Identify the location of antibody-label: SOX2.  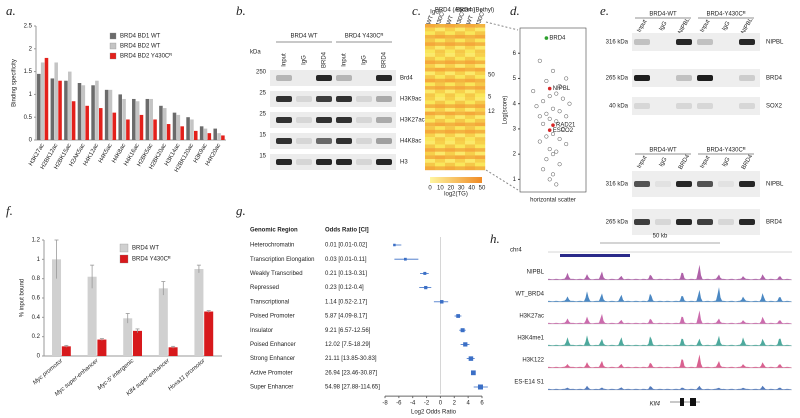
(774, 107).